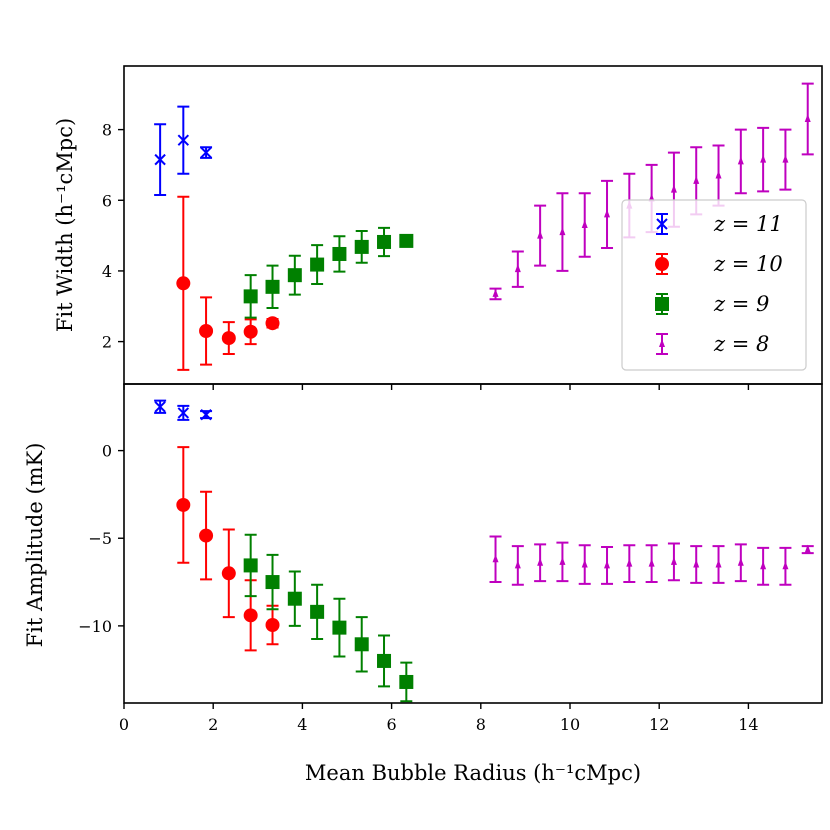 The width and height of the screenshot is (830, 830). Describe the element at coordinates (95, 626) in the screenshot. I see `bottom-y-tick-label: −10` at that location.